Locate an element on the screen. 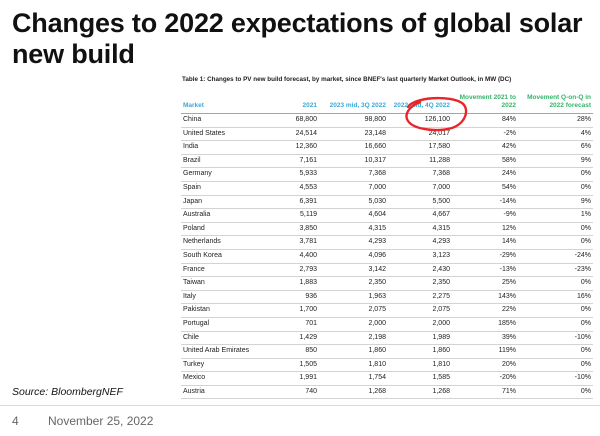  market-name-cell: India is located at coordinates (230, 147).